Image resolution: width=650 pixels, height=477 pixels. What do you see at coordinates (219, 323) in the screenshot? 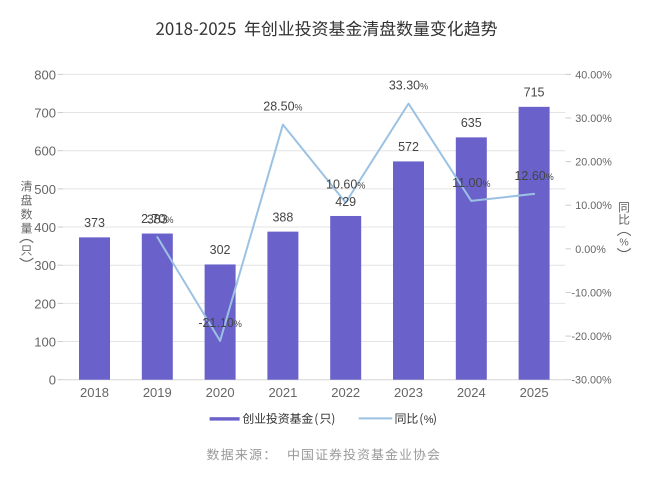
I see `svg-text: -21.10%` at bounding box center [219, 323].